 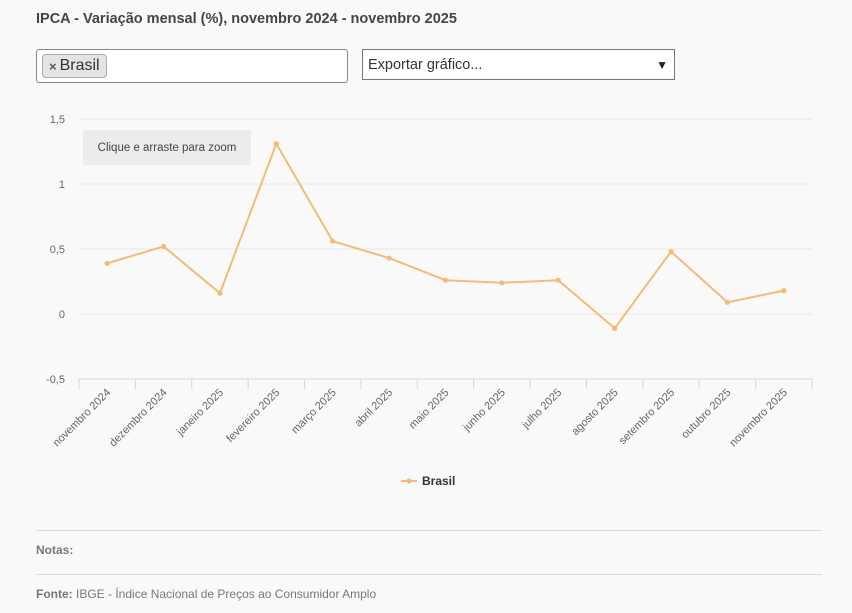 I want to click on x-tick-label: junho 2025, so click(x=484, y=411).